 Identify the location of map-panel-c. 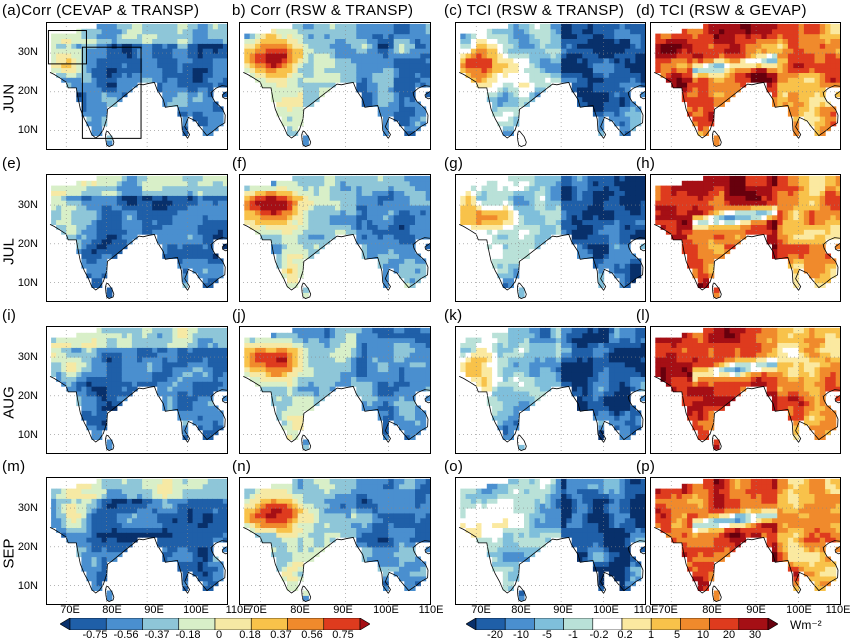
(550, 86).